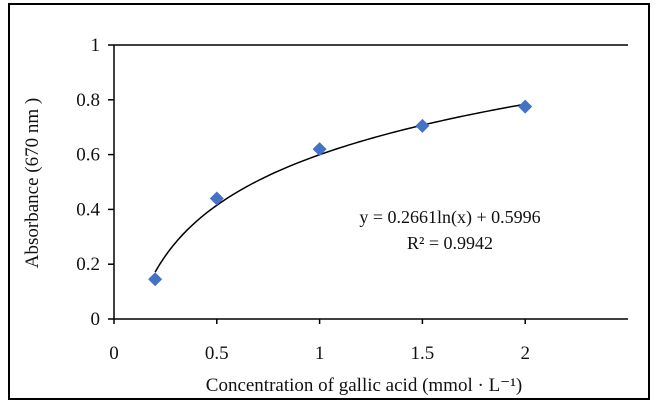 The image size is (658, 403). What do you see at coordinates (525, 353) in the screenshot?
I see `x-tick-label: 2` at bounding box center [525, 353].